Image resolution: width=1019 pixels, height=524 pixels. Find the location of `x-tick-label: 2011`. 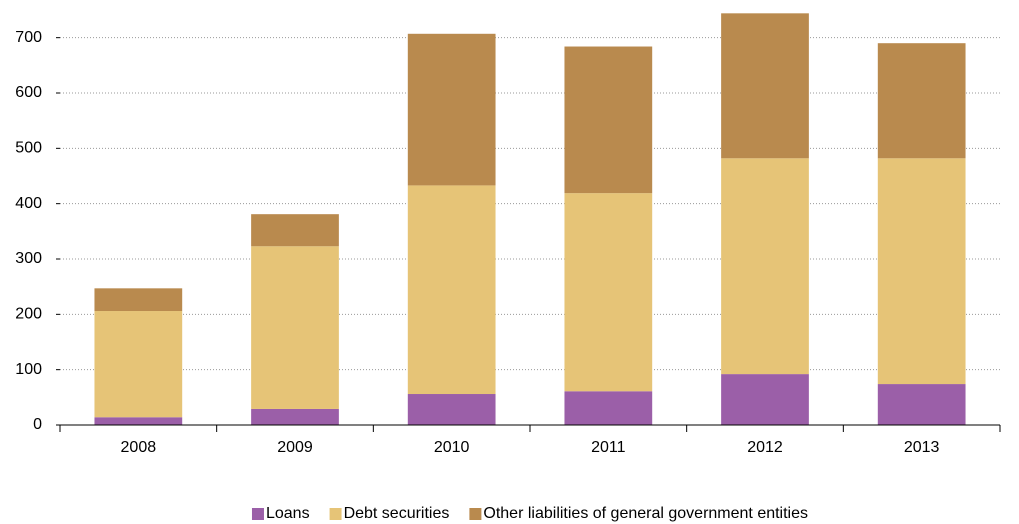

x-tick-label: 2011 is located at coordinates (608, 447).